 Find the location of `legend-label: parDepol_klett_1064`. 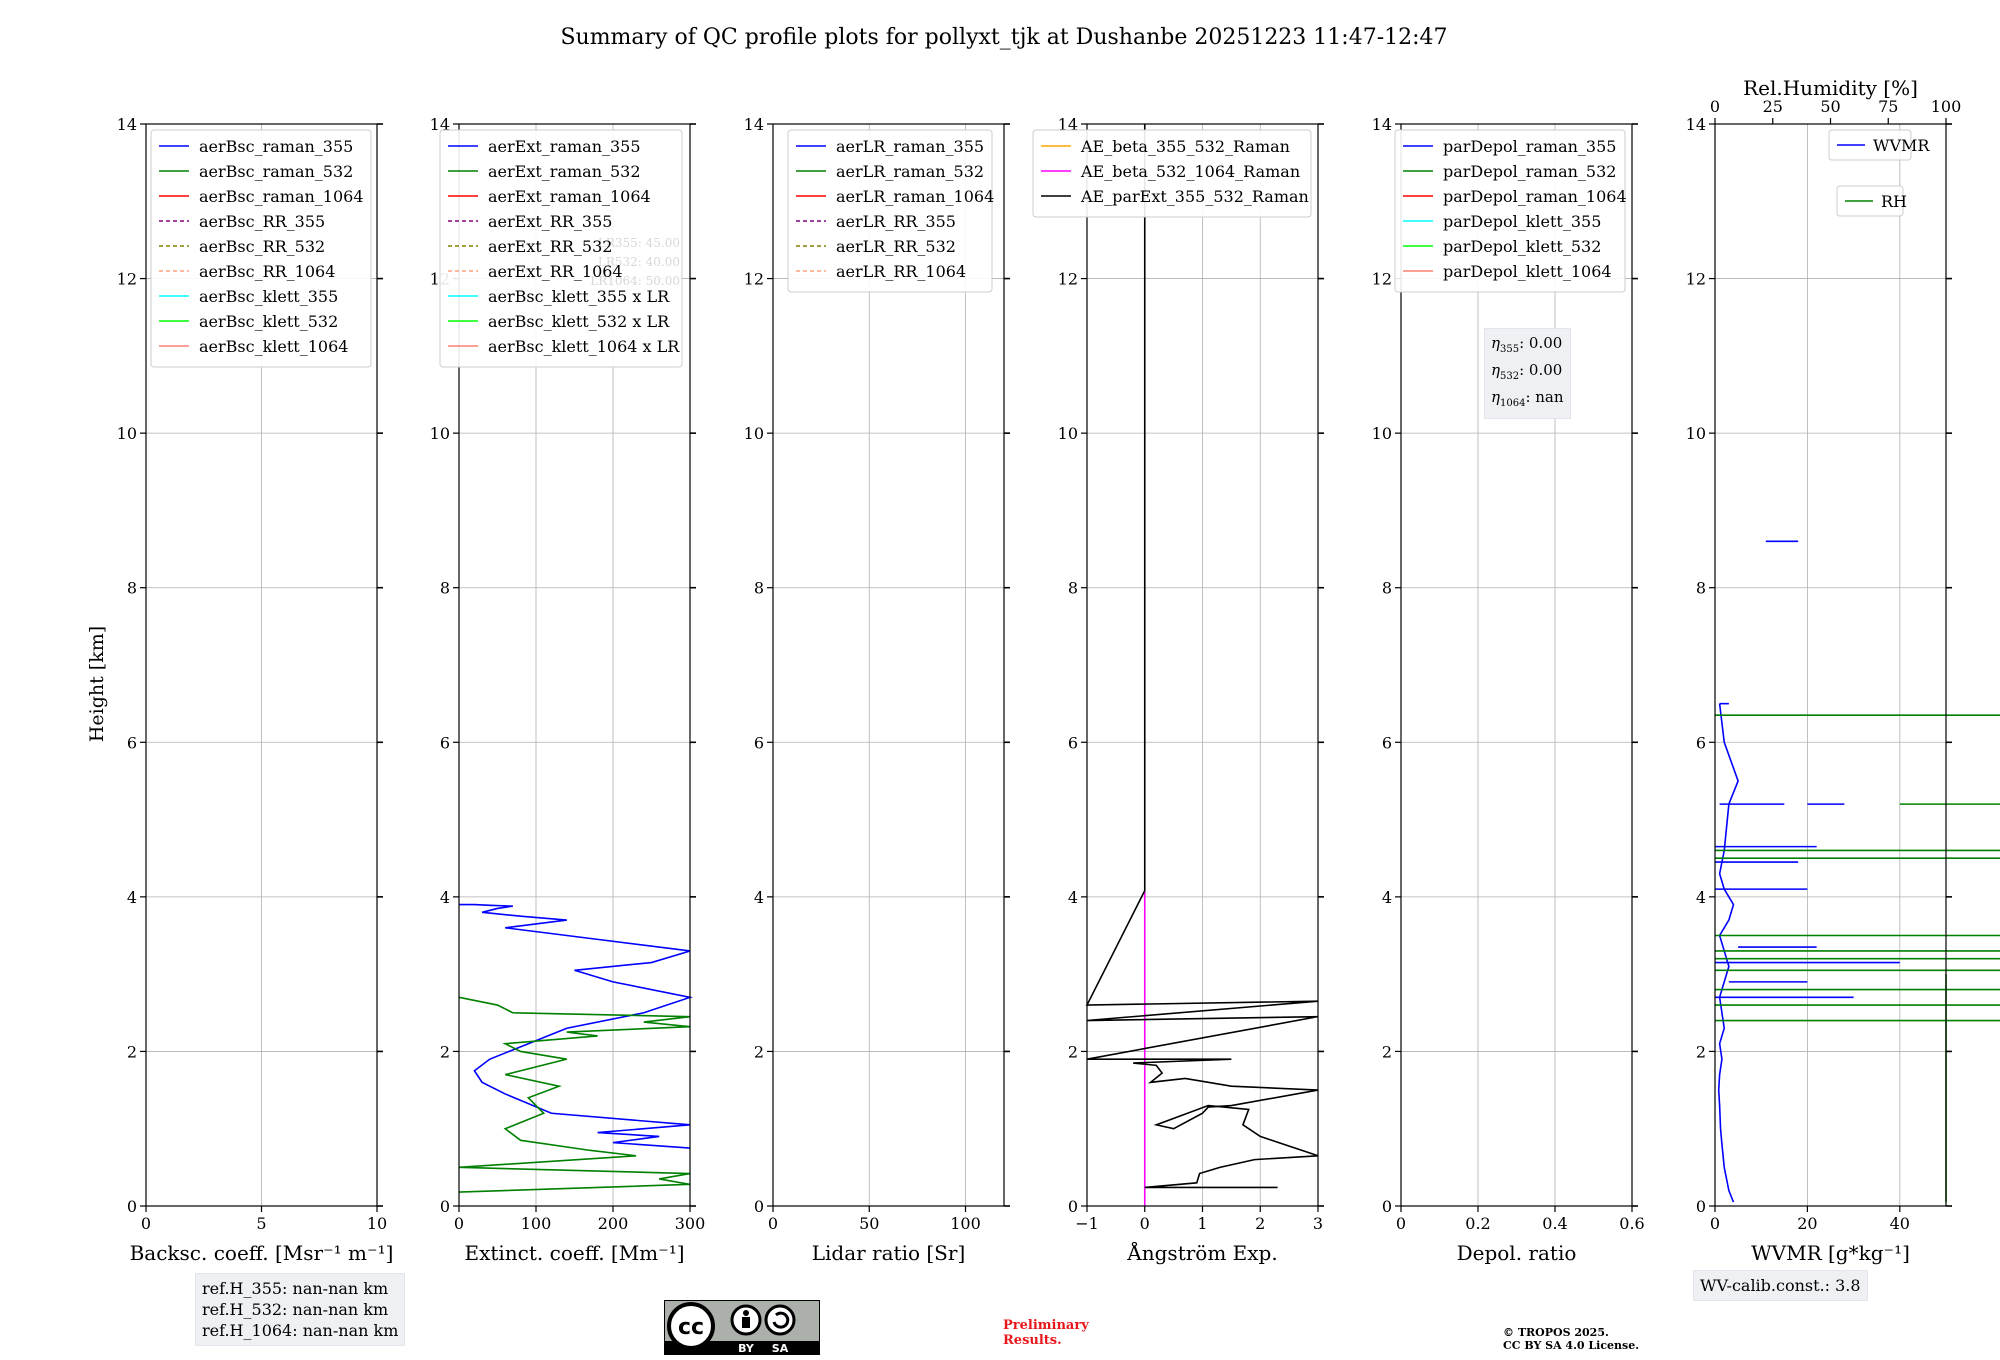

legend-label: parDepol_klett_1064 is located at coordinates (1527, 271).